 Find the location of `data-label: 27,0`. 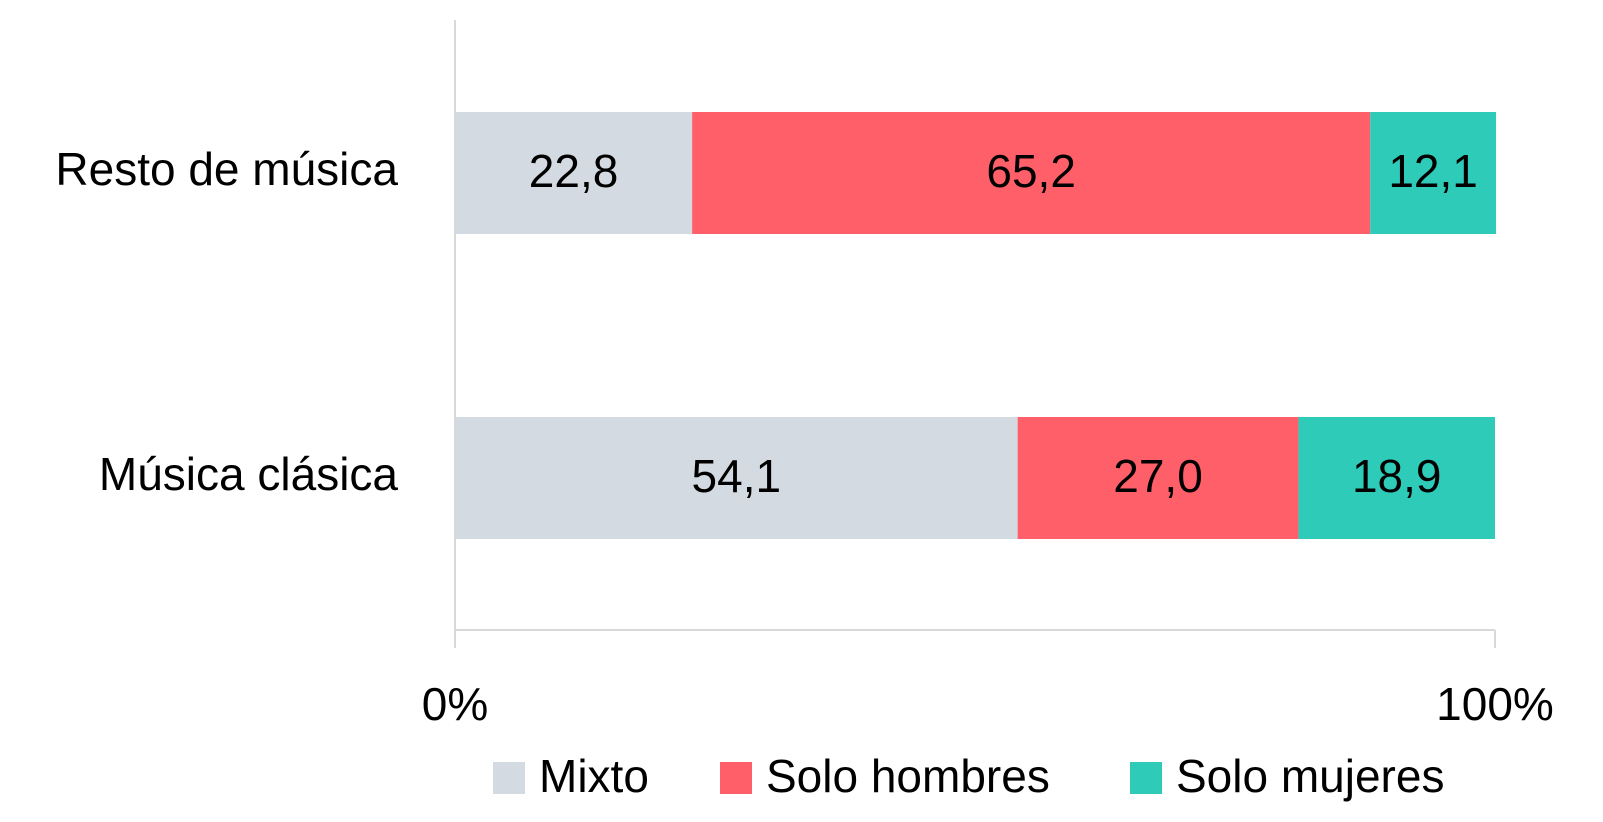

data-label: 27,0 is located at coordinates (1158, 476).